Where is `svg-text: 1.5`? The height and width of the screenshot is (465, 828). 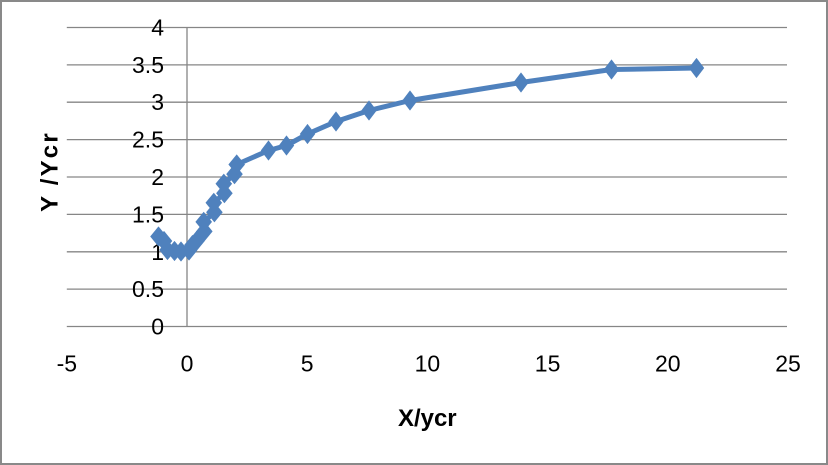
svg-text: 1.5 is located at coordinates (148, 214).